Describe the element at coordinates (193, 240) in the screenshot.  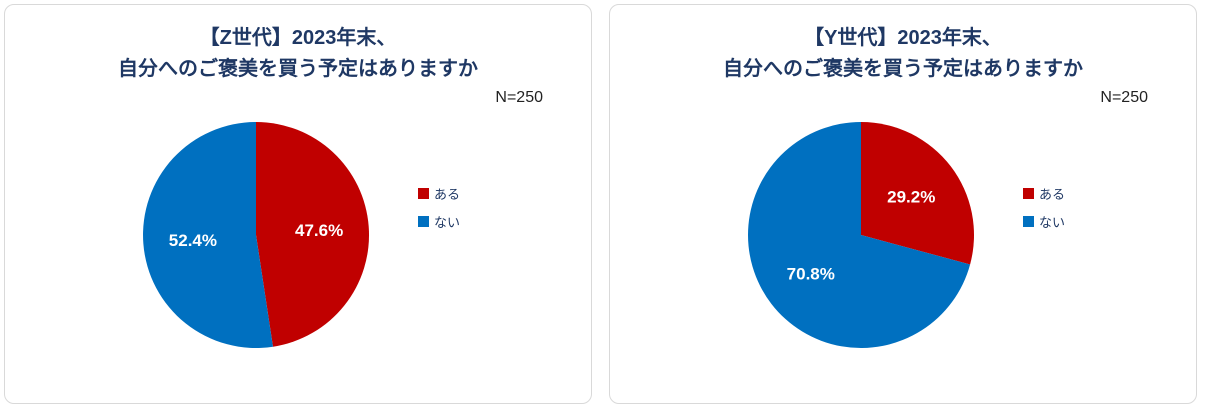
I see `pie-data-label: 52.4%` at that location.